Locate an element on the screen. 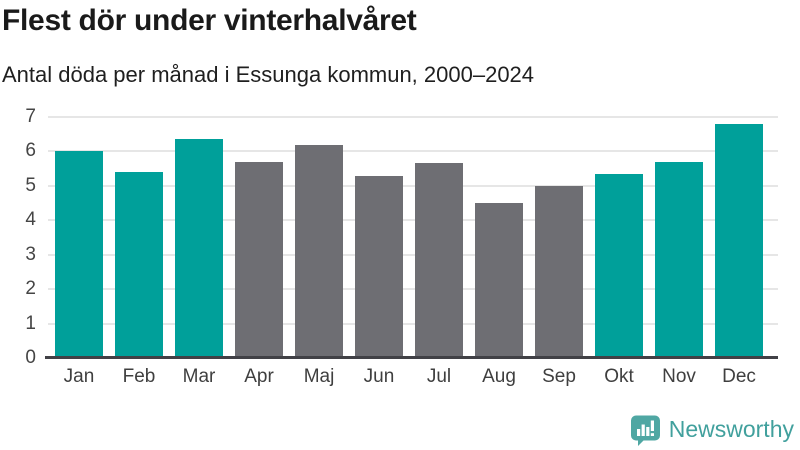 The height and width of the screenshot is (450, 800). bar-mar is located at coordinates (199, 248).